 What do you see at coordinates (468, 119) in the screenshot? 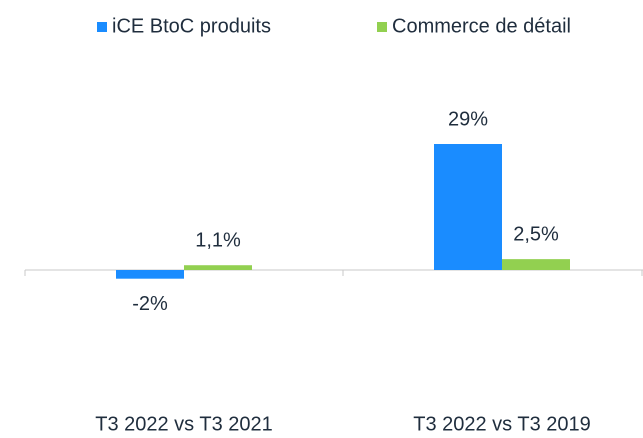
I see `data-label: 29%` at bounding box center [468, 119].